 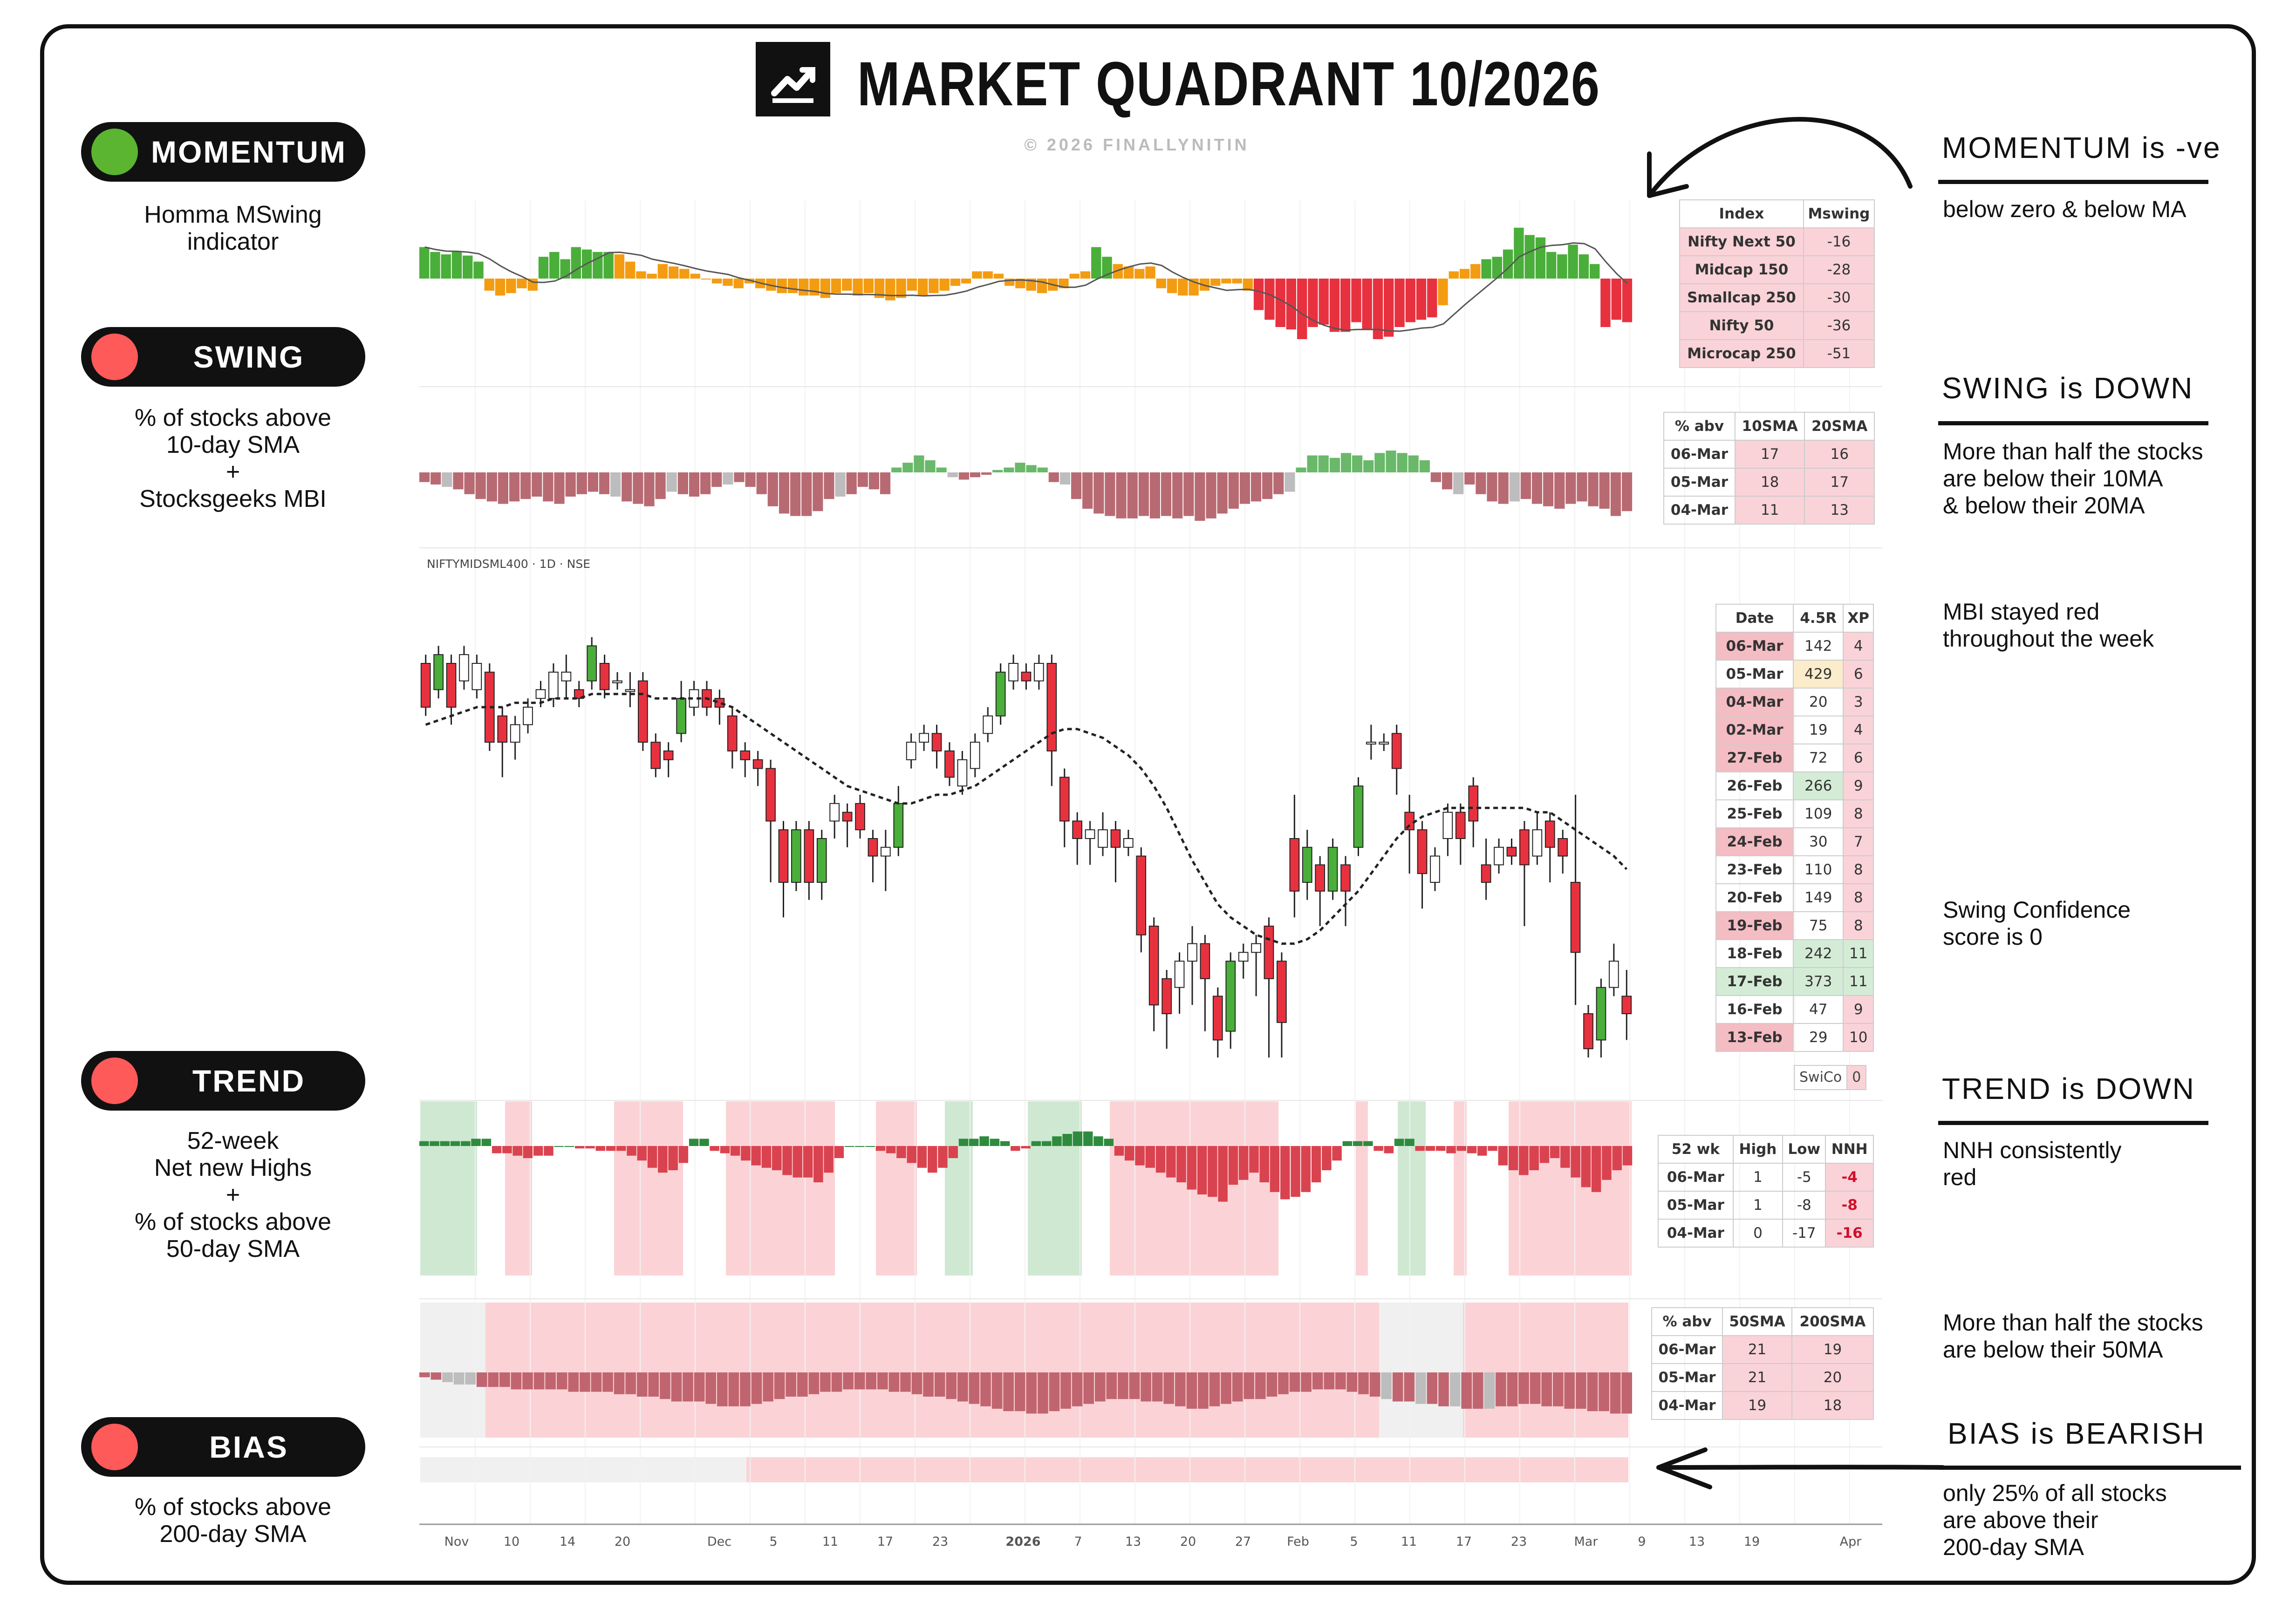 I want to click on bias-band, so click(x=583, y=1469).